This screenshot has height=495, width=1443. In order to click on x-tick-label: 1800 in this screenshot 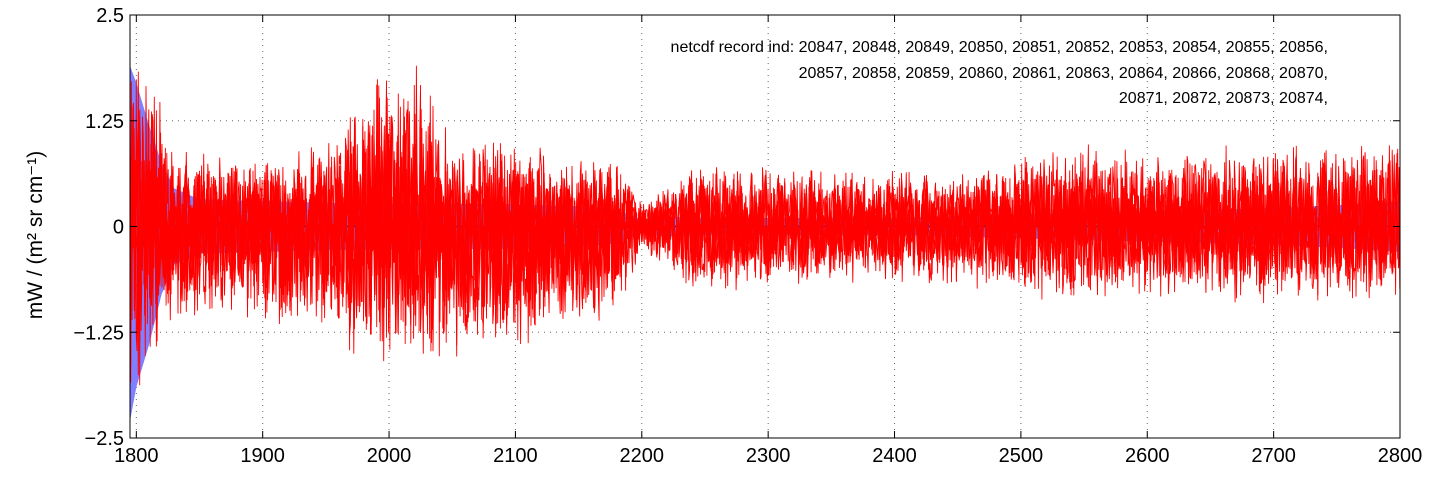, I will do `click(136, 456)`.